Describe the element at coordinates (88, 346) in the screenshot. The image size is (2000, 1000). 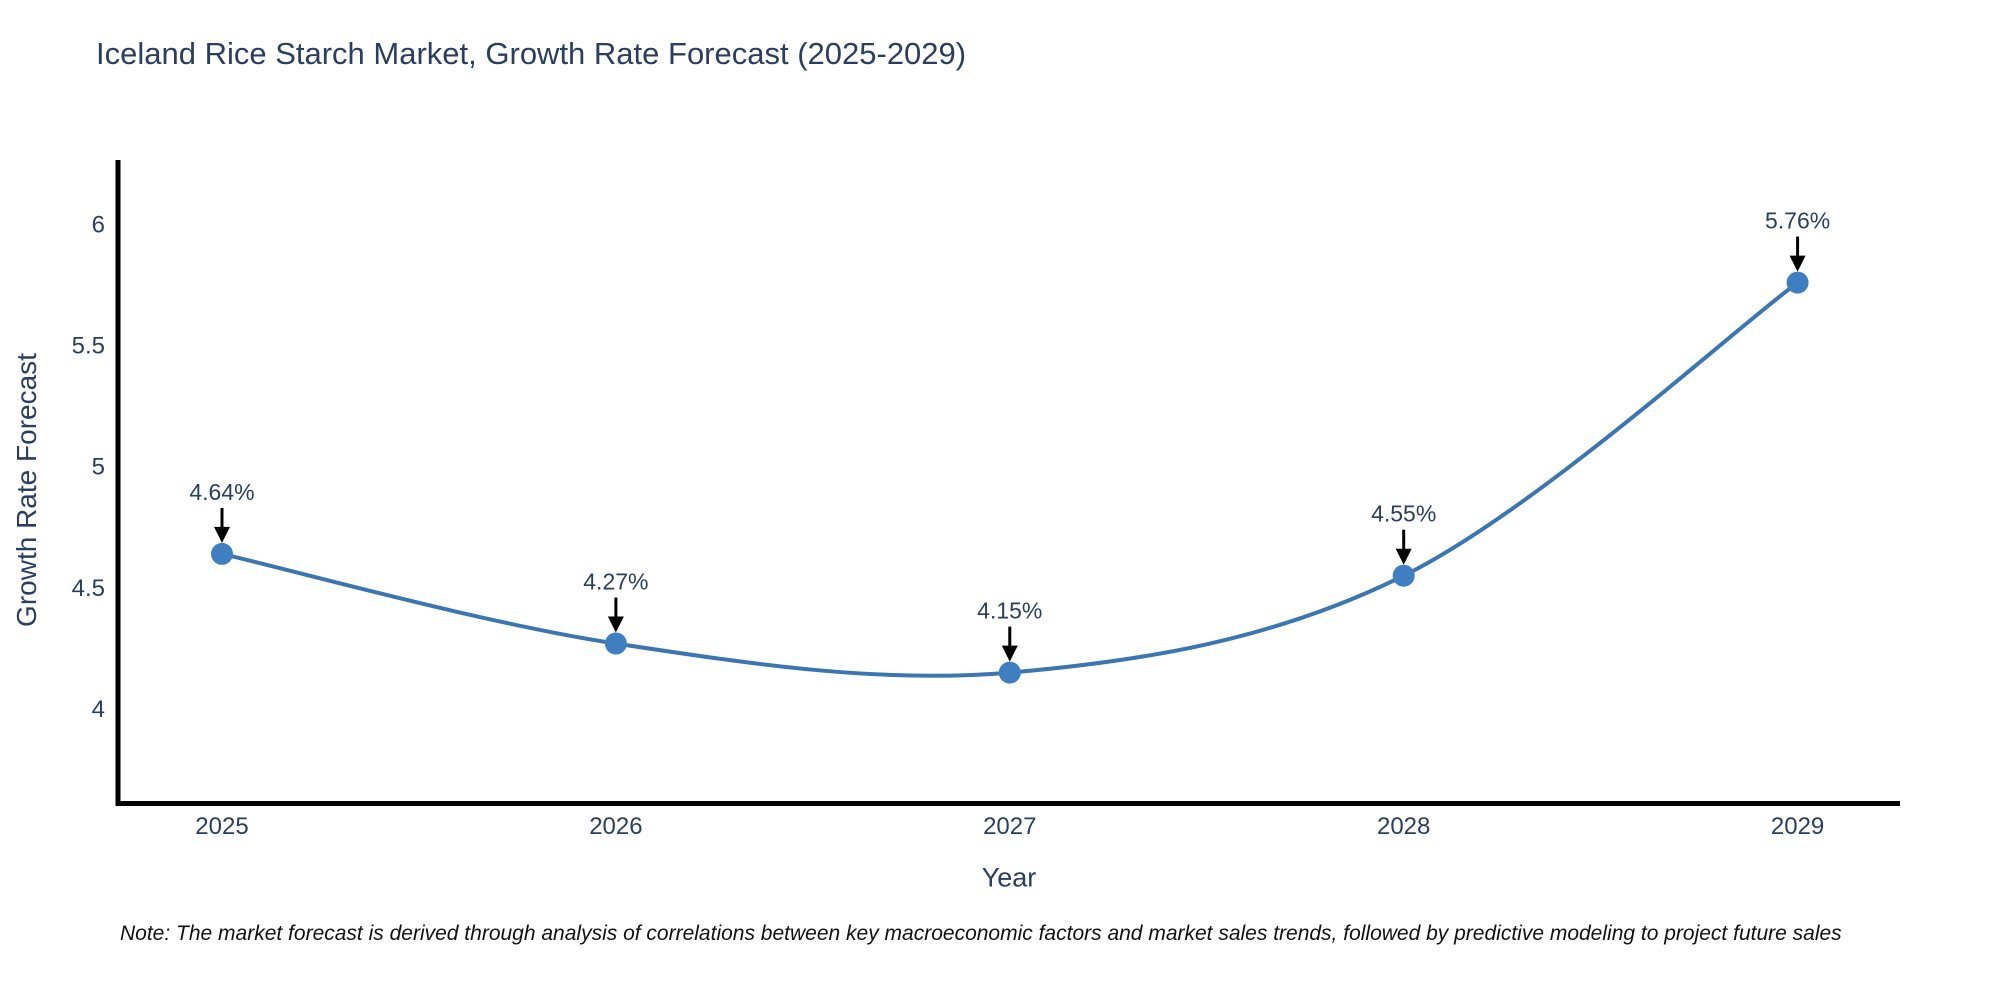
I see `y-tick-label: 5.5` at that location.